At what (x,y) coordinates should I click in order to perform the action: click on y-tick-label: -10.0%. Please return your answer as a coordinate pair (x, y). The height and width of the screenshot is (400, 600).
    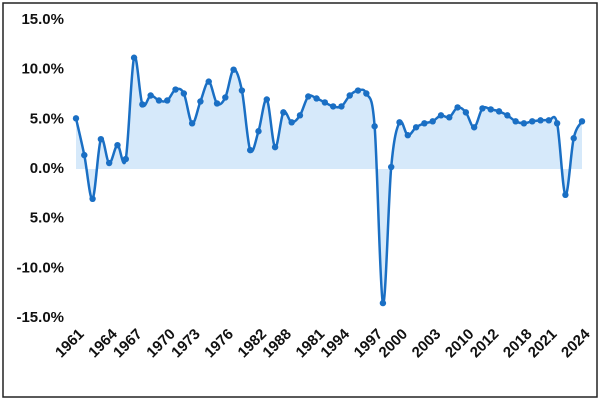
    Looking at the image, I should click on (40, 267).